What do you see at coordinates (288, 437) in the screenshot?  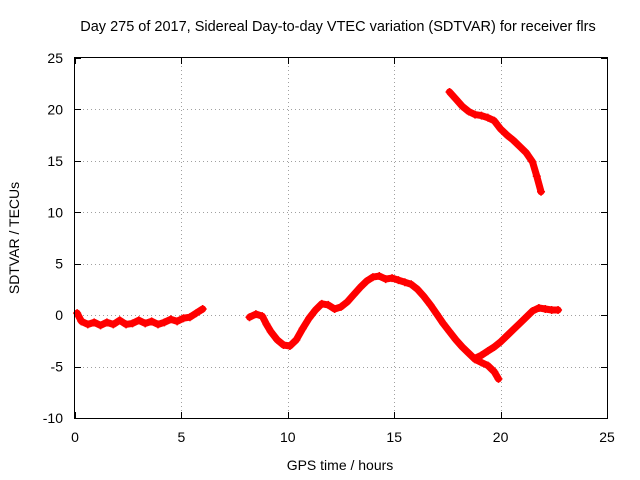 I see `x-tick-label: 10` at bounding box center [288, 437].